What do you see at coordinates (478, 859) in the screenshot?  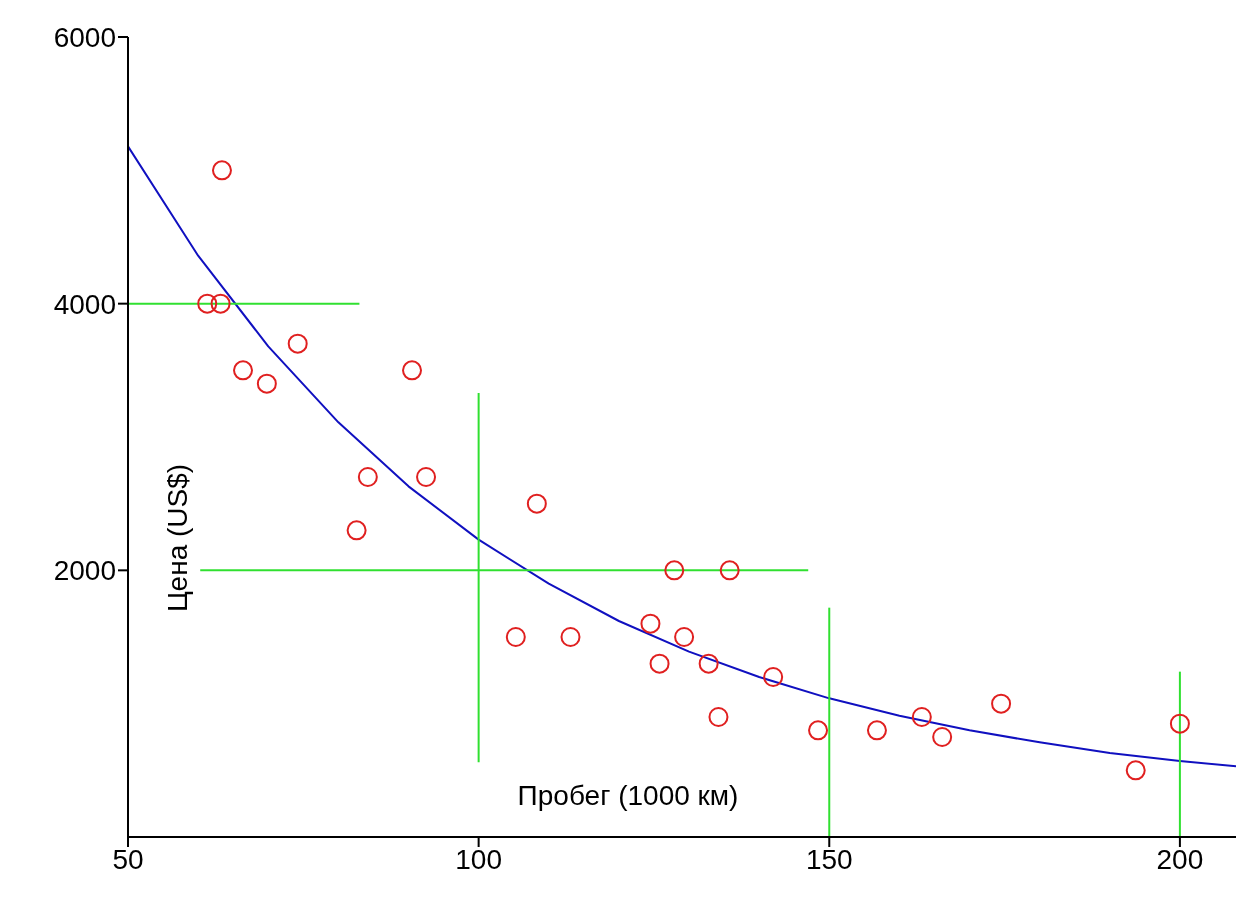 I see `x-tick-label: 100` at bounding box center [478, 859].